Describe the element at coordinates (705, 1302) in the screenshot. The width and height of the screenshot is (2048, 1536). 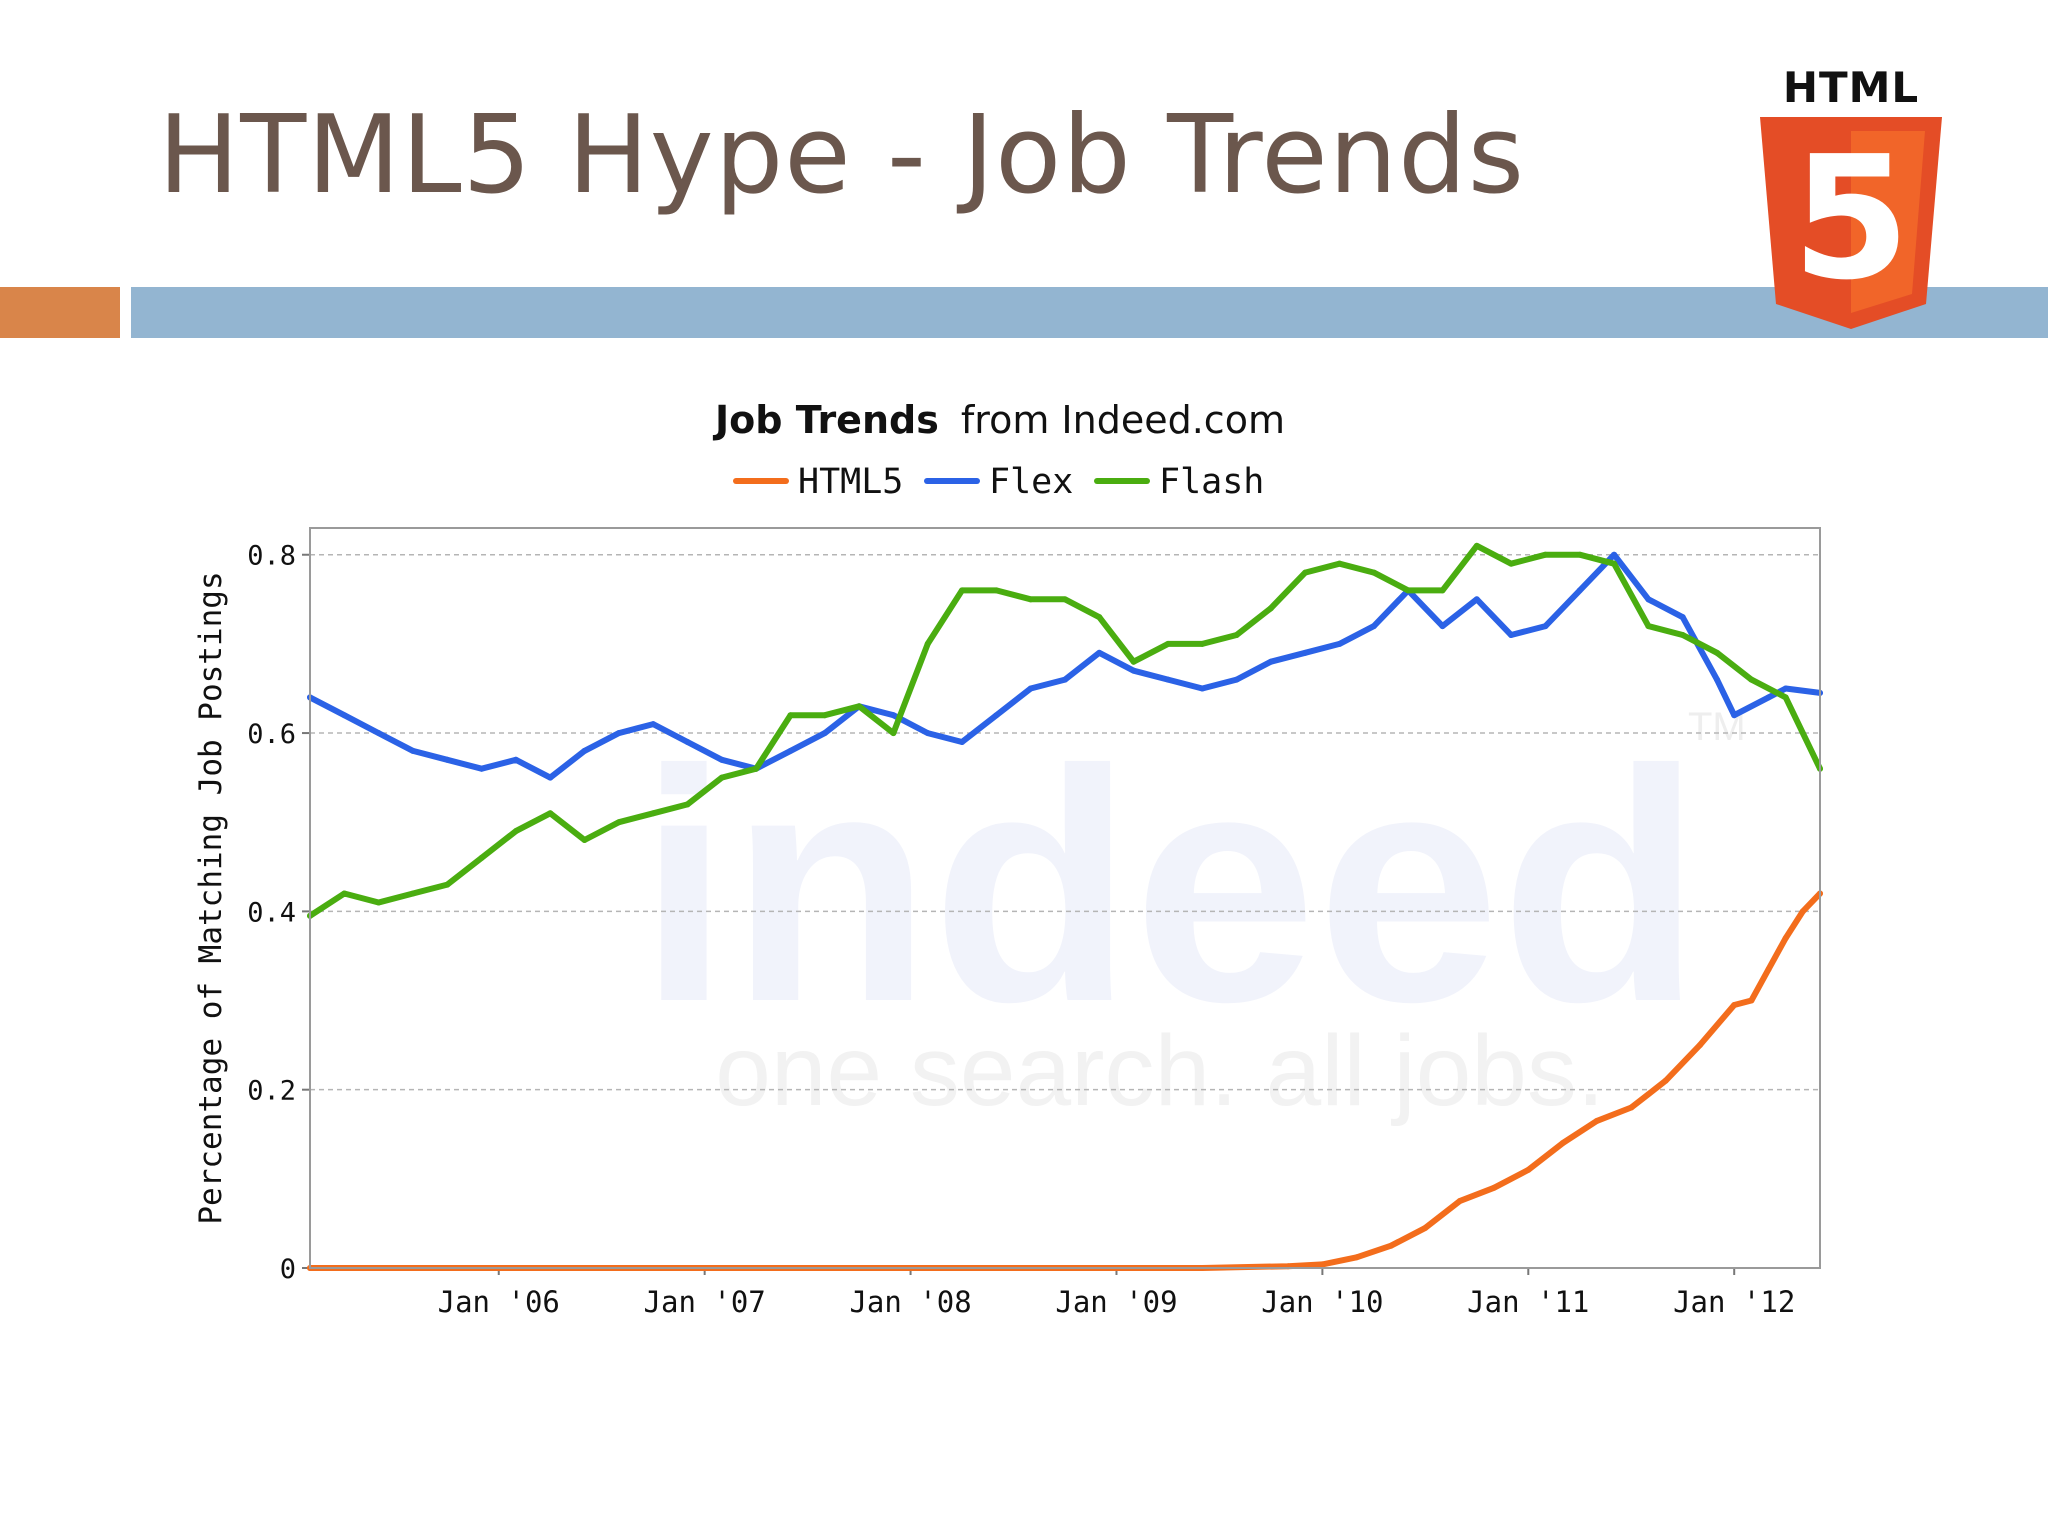
I see `x-tick-label: Jan '07` at that location.